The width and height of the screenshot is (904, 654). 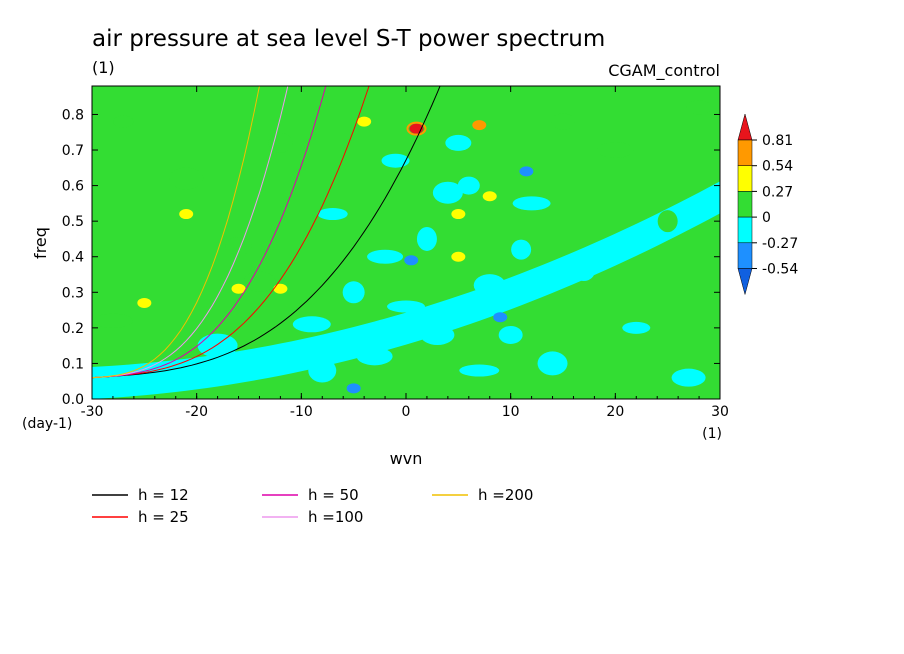 I want to click on x-tick-label: -10, so click(x=301, y=412).